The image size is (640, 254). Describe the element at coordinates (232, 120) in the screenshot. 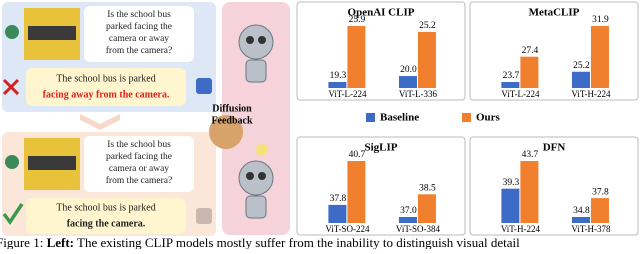

I see `feedback-label: Feedback` at that location.